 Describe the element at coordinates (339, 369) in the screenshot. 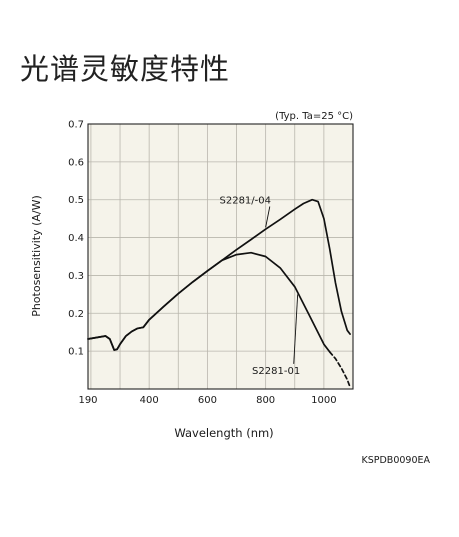

I see `series-line-extension` at that location.